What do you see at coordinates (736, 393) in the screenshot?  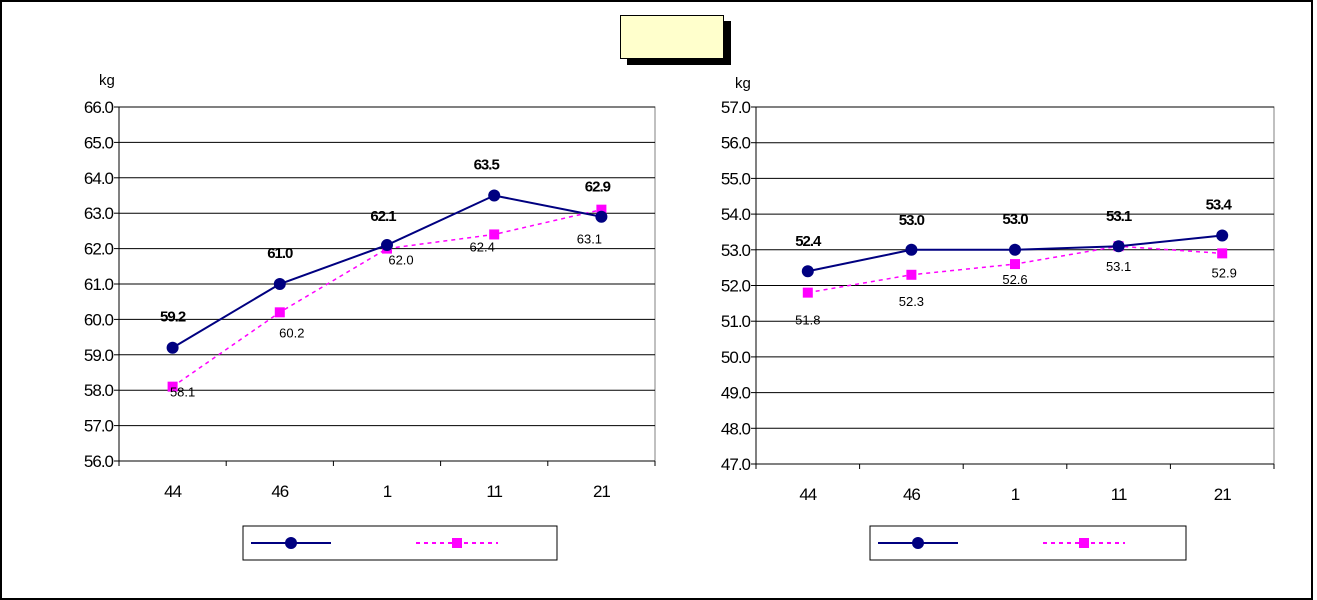 I see `y-tick-label: 49.0` at bounding box center [736, 393].